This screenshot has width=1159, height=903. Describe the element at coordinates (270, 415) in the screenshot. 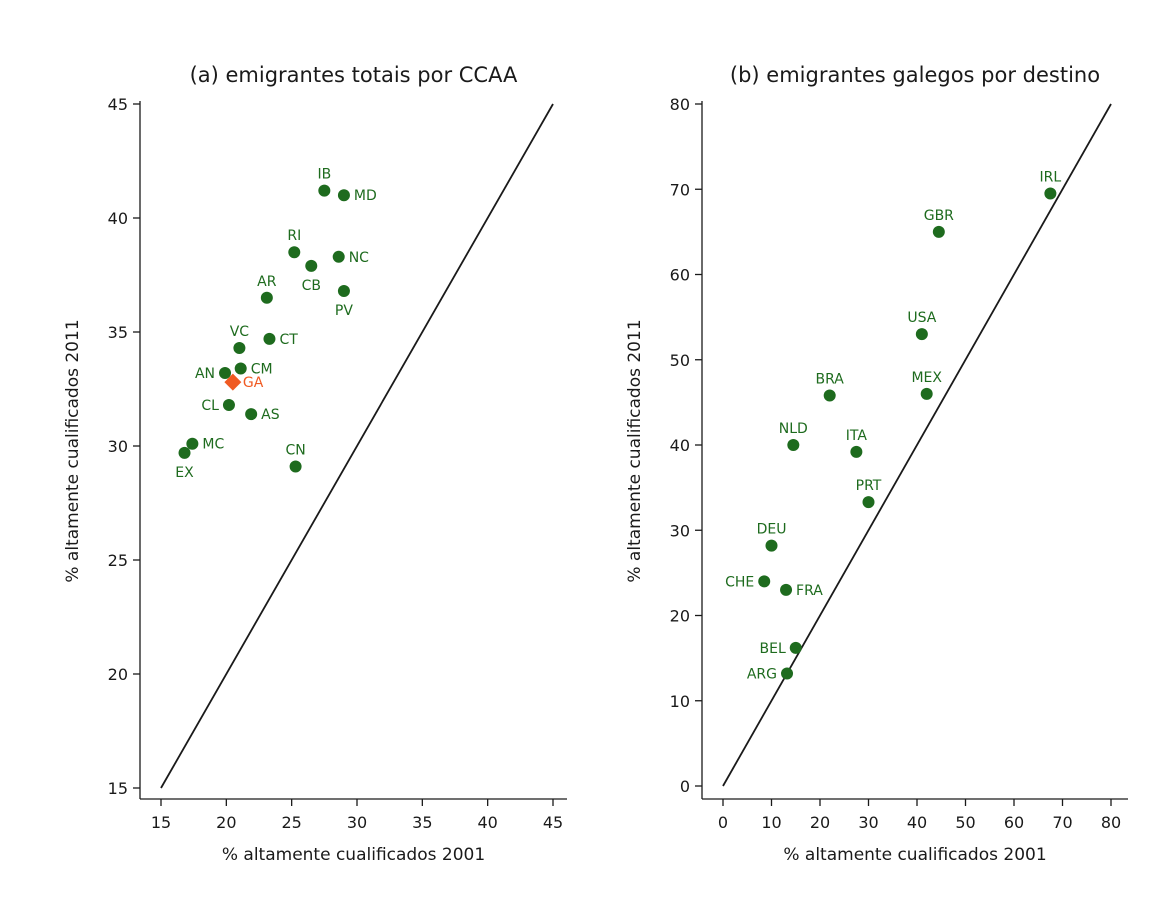

I see `data-point-label: AS` at that location.